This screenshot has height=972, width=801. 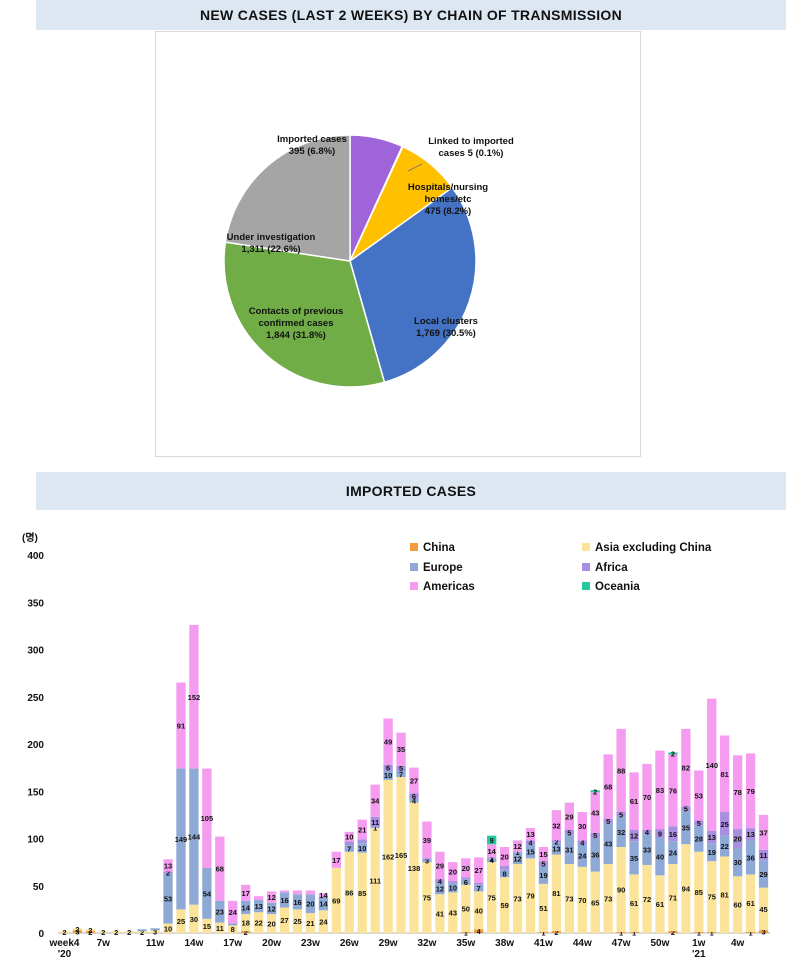 I want to click on bar-data-label: 27, so click(x=414, y=780).